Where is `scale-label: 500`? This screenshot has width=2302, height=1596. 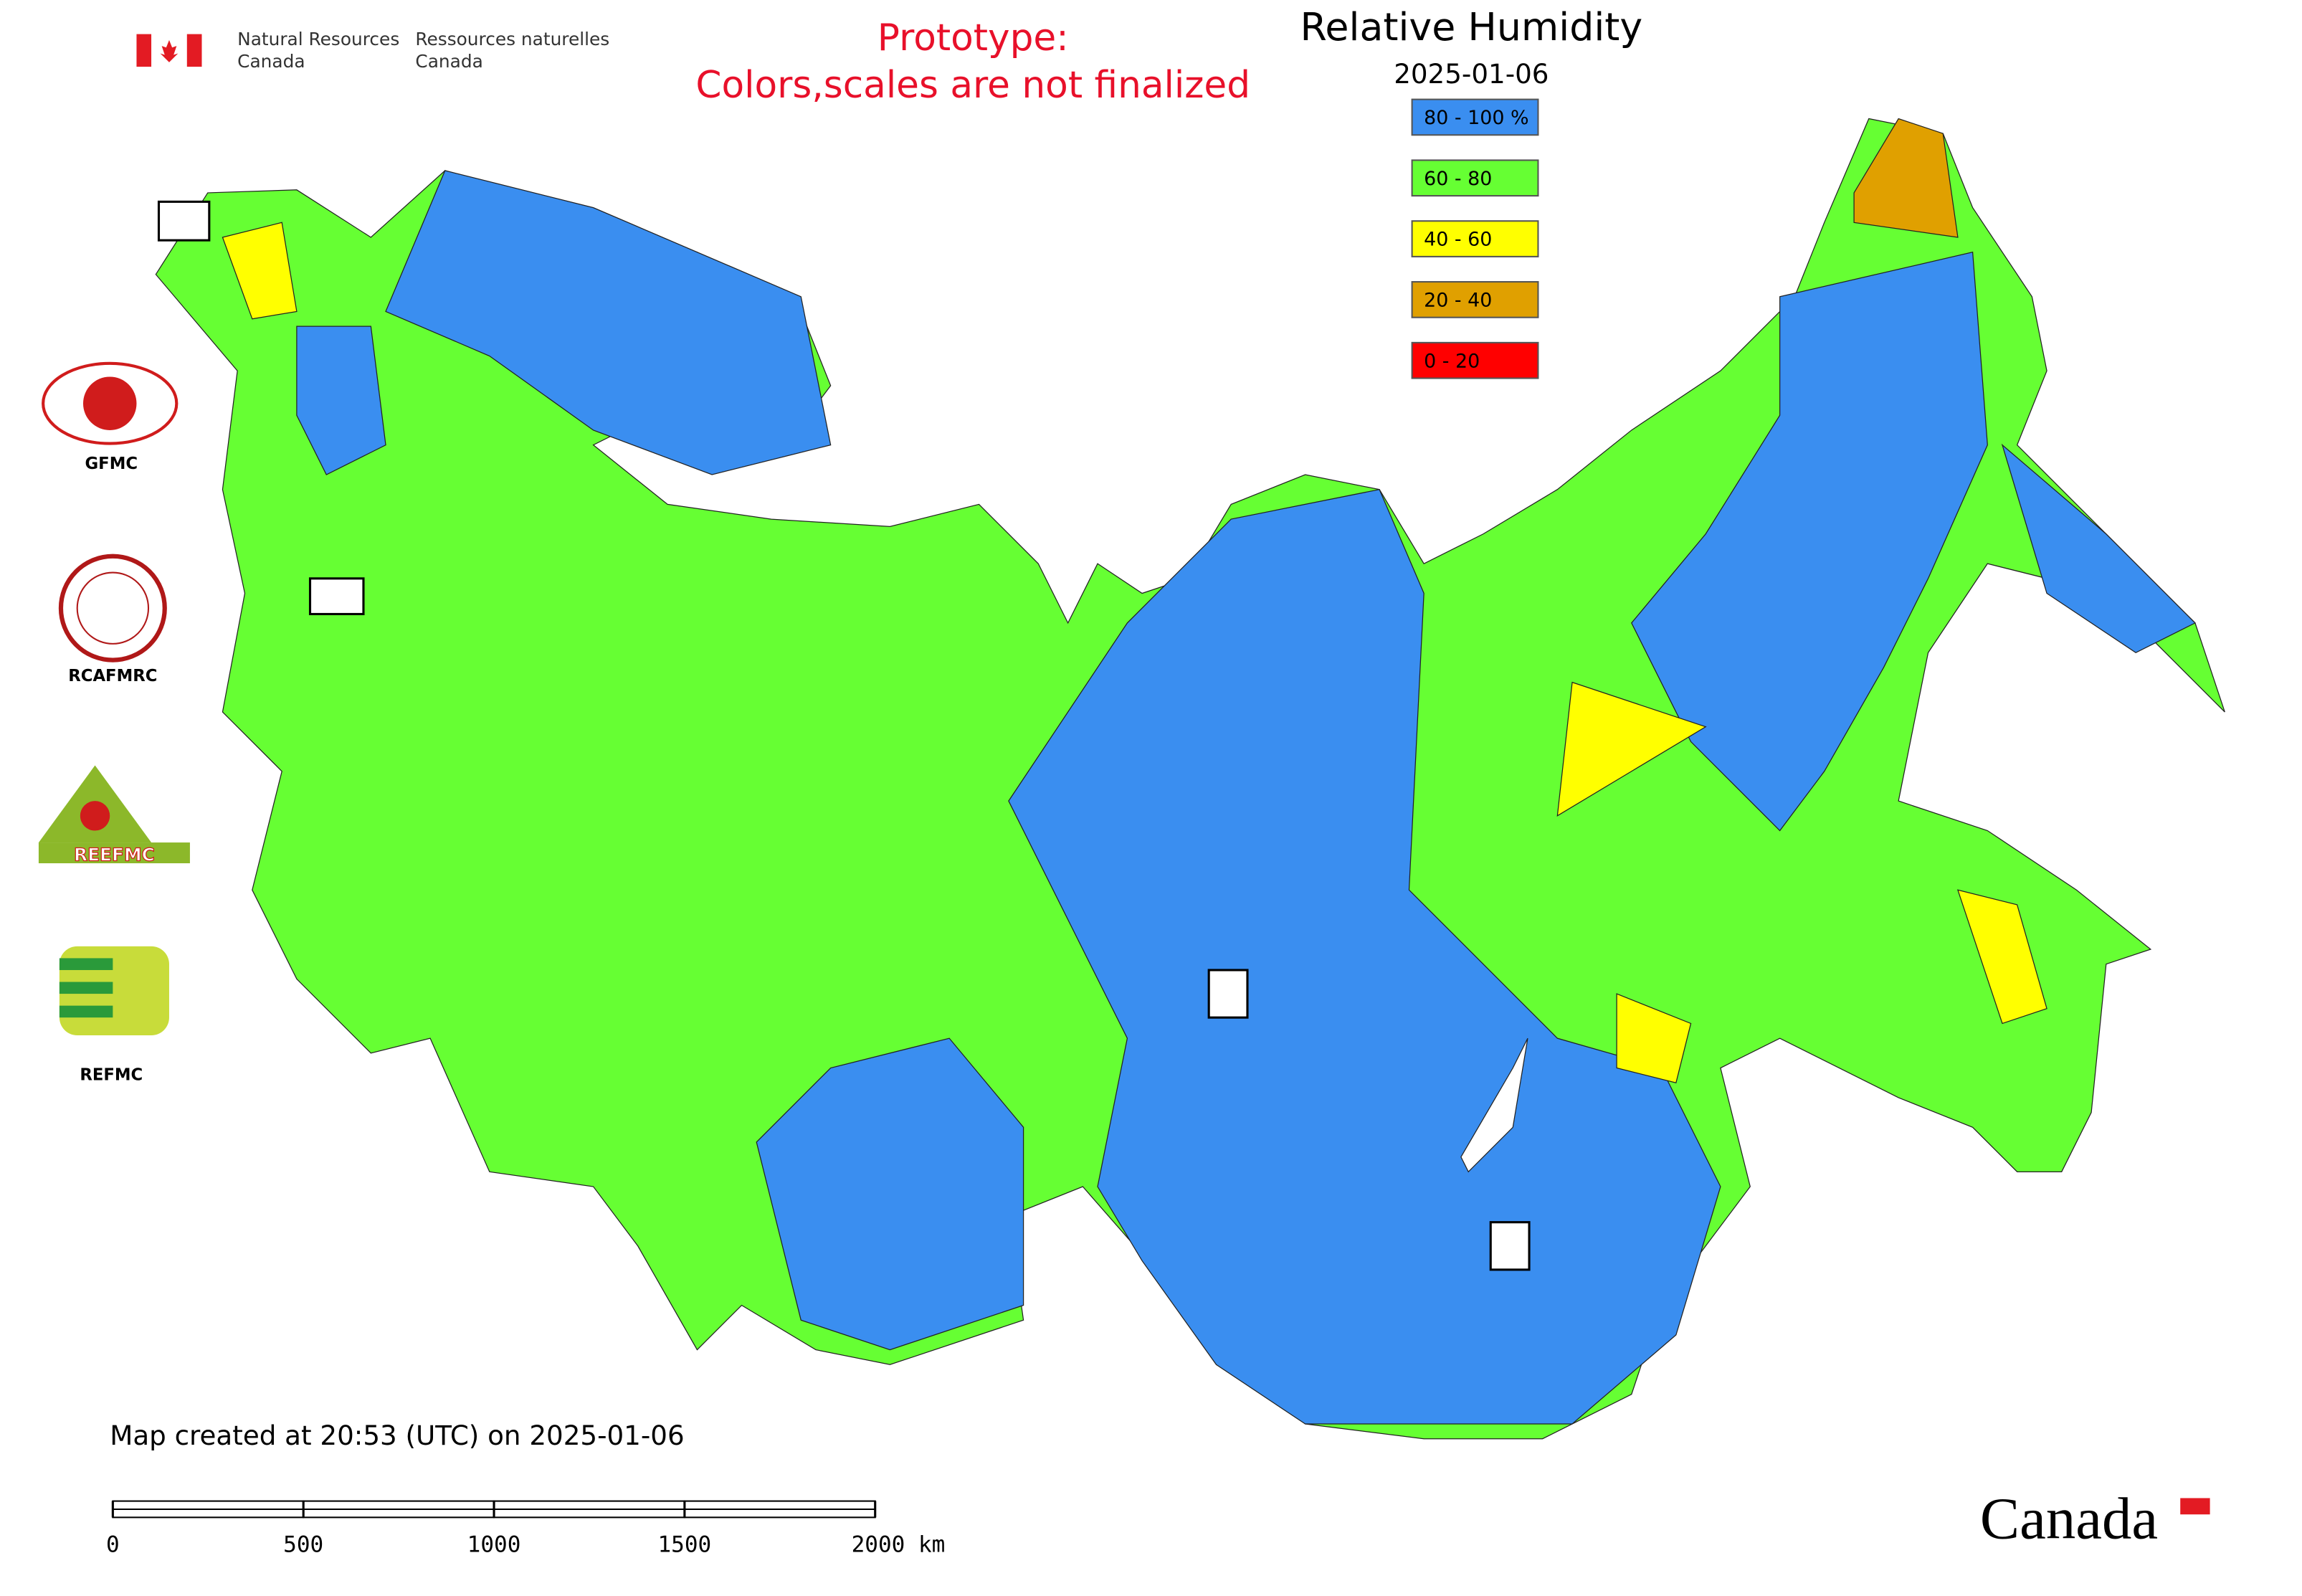
scale-label: 500 is located at coordinates (303, 1545).